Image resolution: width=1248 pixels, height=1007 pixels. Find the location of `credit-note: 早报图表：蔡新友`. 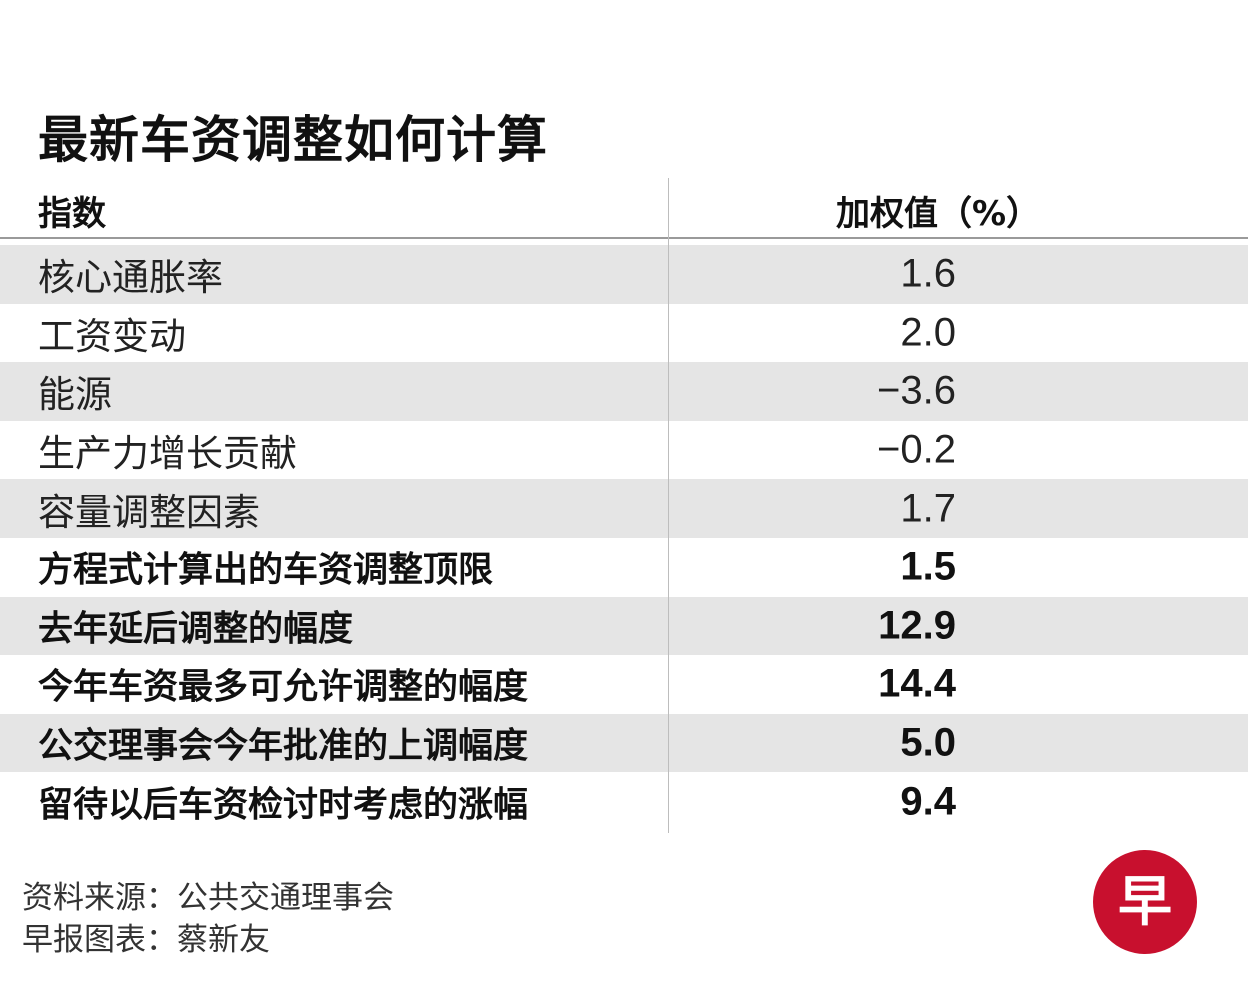

credit-note: 早报图表：蔡新友 is located at coordinates (146, 940).